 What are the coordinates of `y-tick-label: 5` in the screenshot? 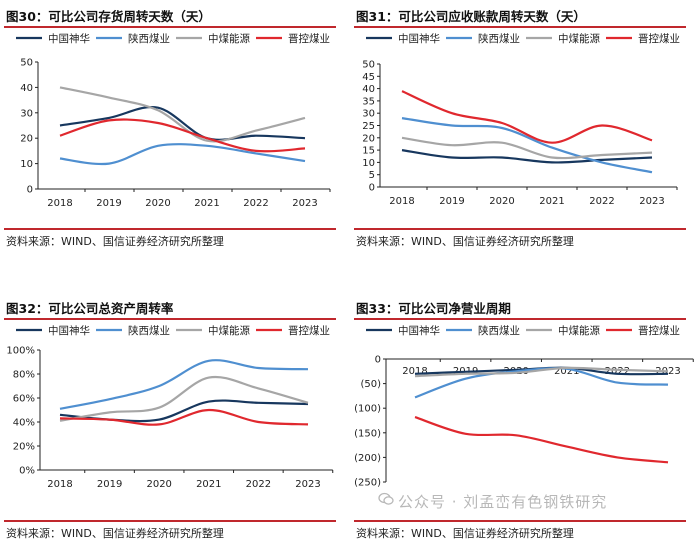 It's located at (372, 175).